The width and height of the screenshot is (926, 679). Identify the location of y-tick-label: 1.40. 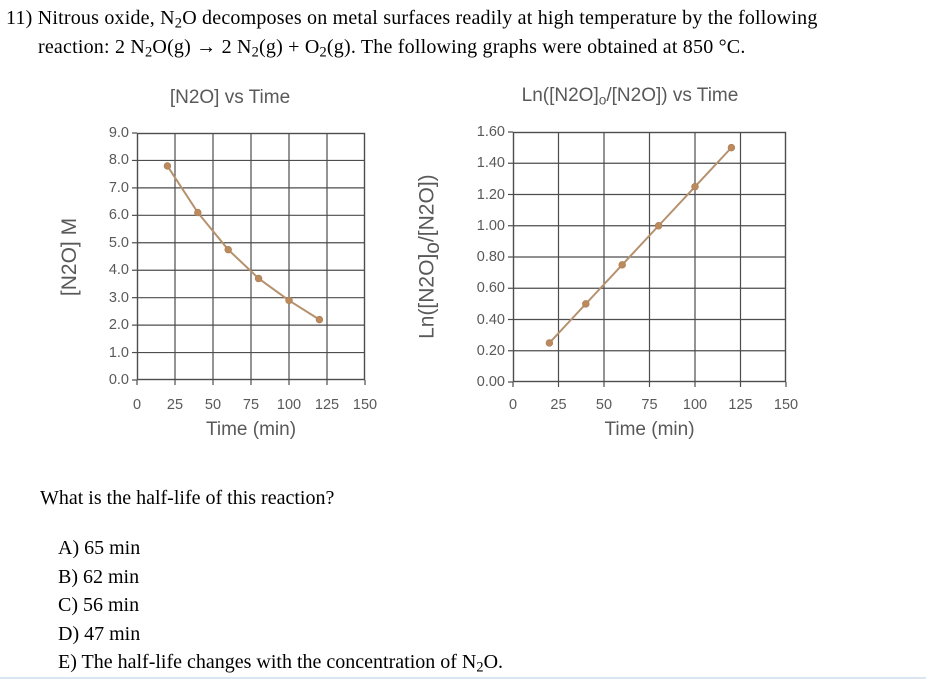
(490, 163).